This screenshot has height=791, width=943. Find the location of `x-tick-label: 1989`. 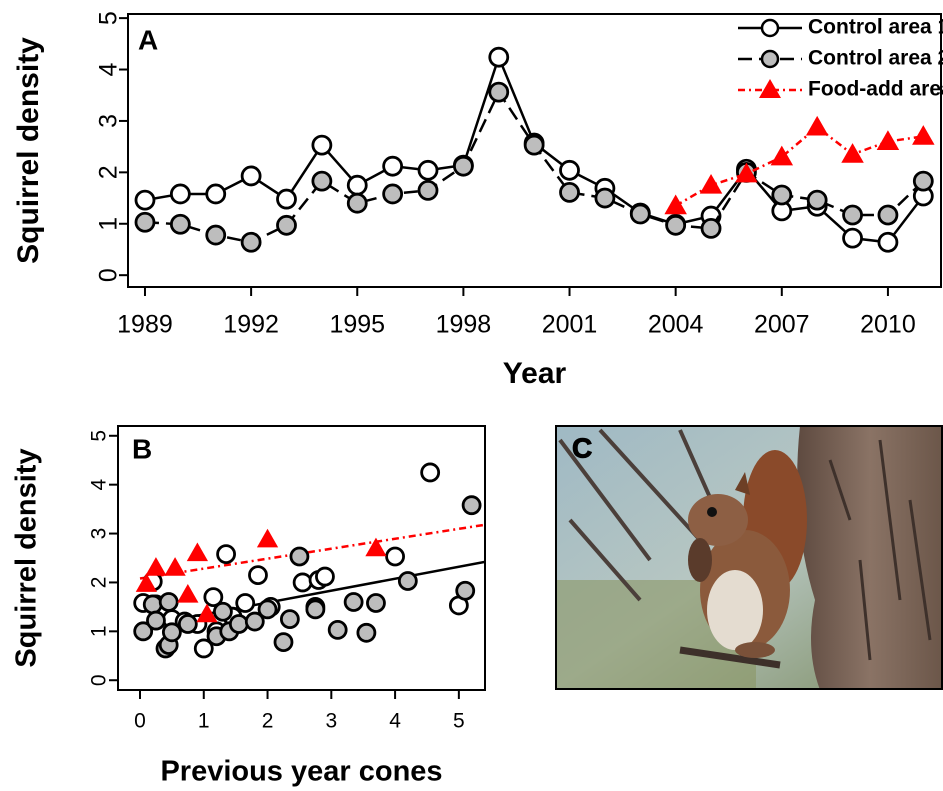

x-tick-label: 1989 is located at coordinates (145, 325).